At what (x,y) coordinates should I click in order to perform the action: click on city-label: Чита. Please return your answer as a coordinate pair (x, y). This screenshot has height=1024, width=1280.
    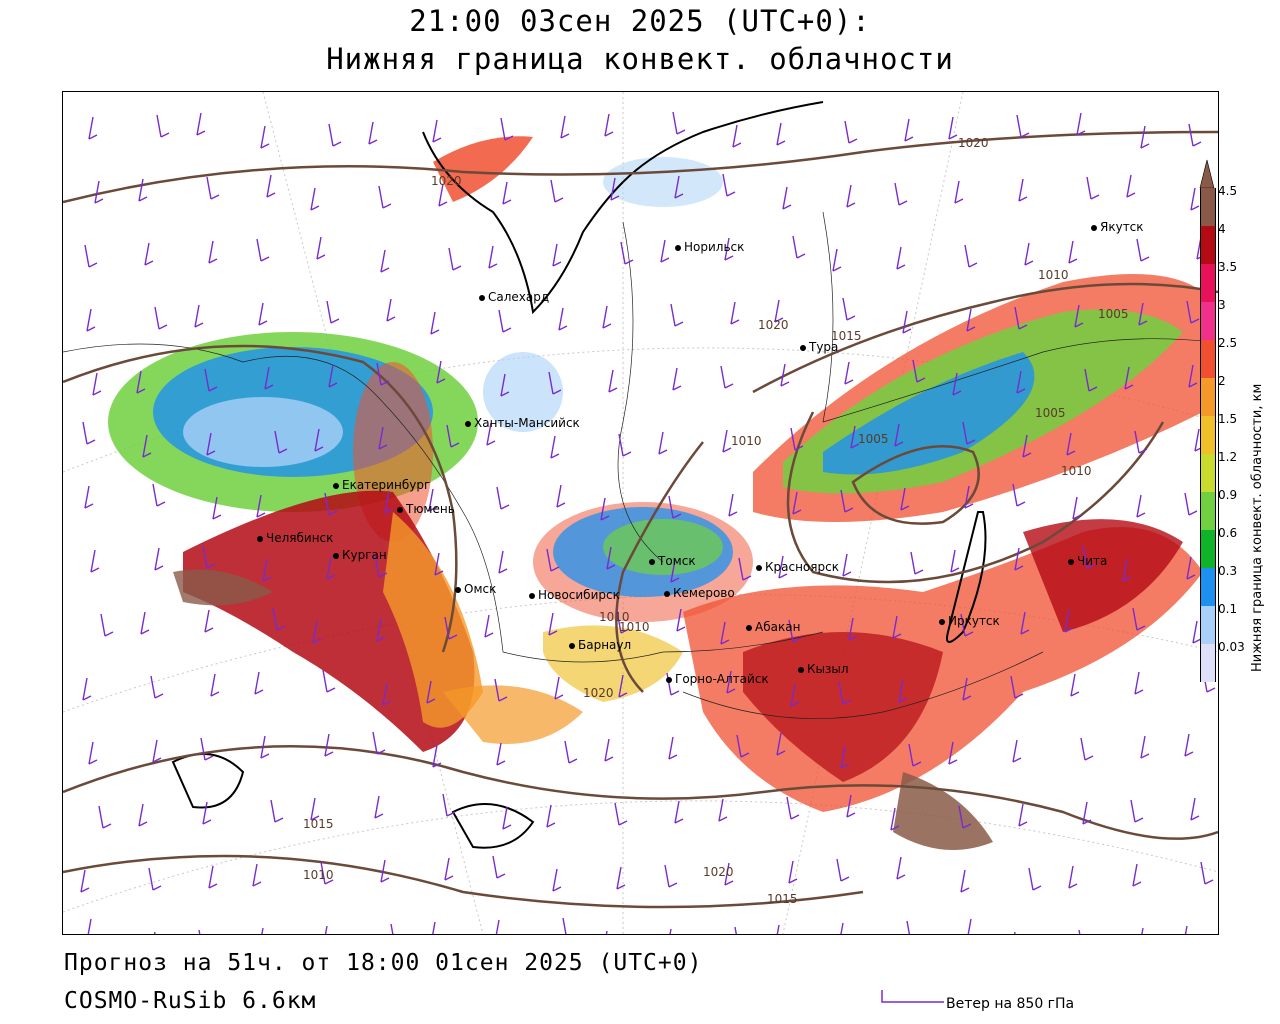
    Looking at the image, I should click on (1087, 561).